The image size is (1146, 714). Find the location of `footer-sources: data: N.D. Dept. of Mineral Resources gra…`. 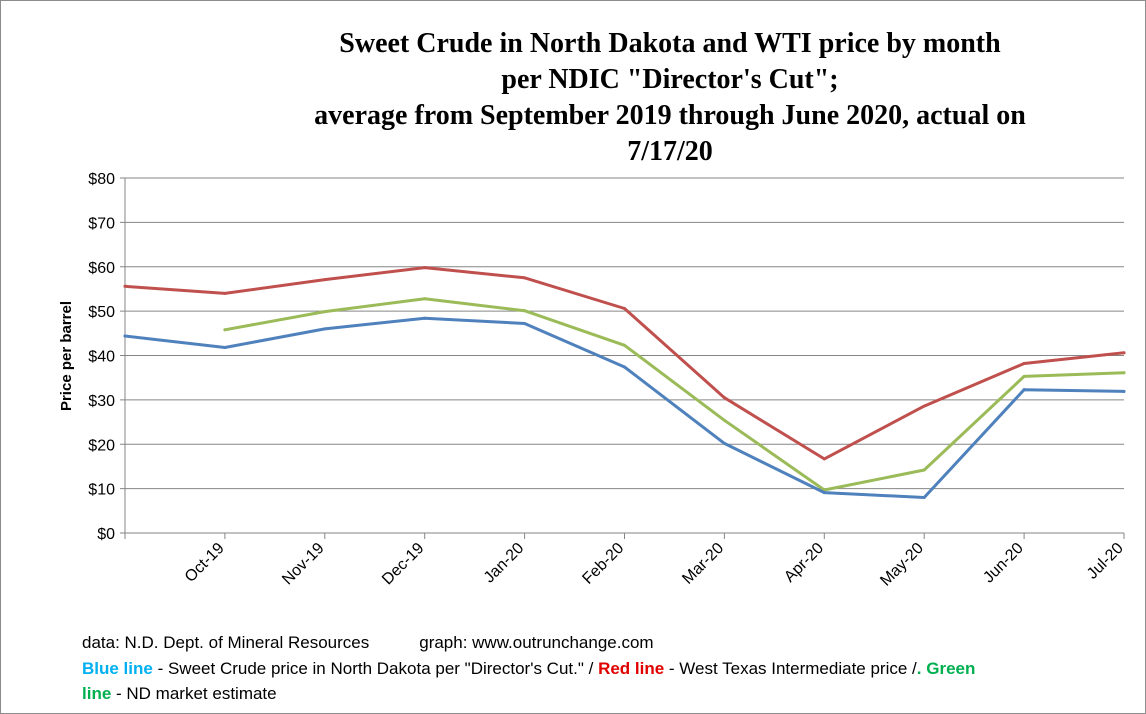

footer-sources: data: N.D. Dept. of Mineral Resources gra… is located at coordinates (368, 643).